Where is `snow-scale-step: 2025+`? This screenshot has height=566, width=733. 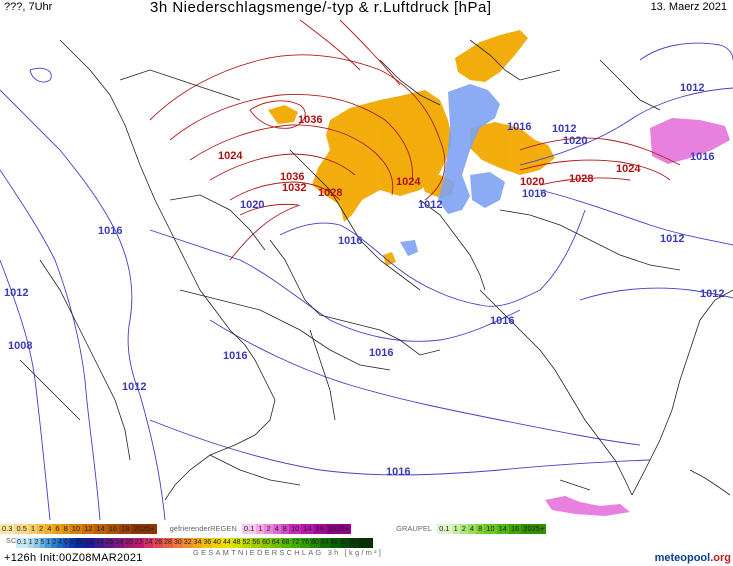 snow-scale-step: 2025+ is located at coordinates (144, 529).